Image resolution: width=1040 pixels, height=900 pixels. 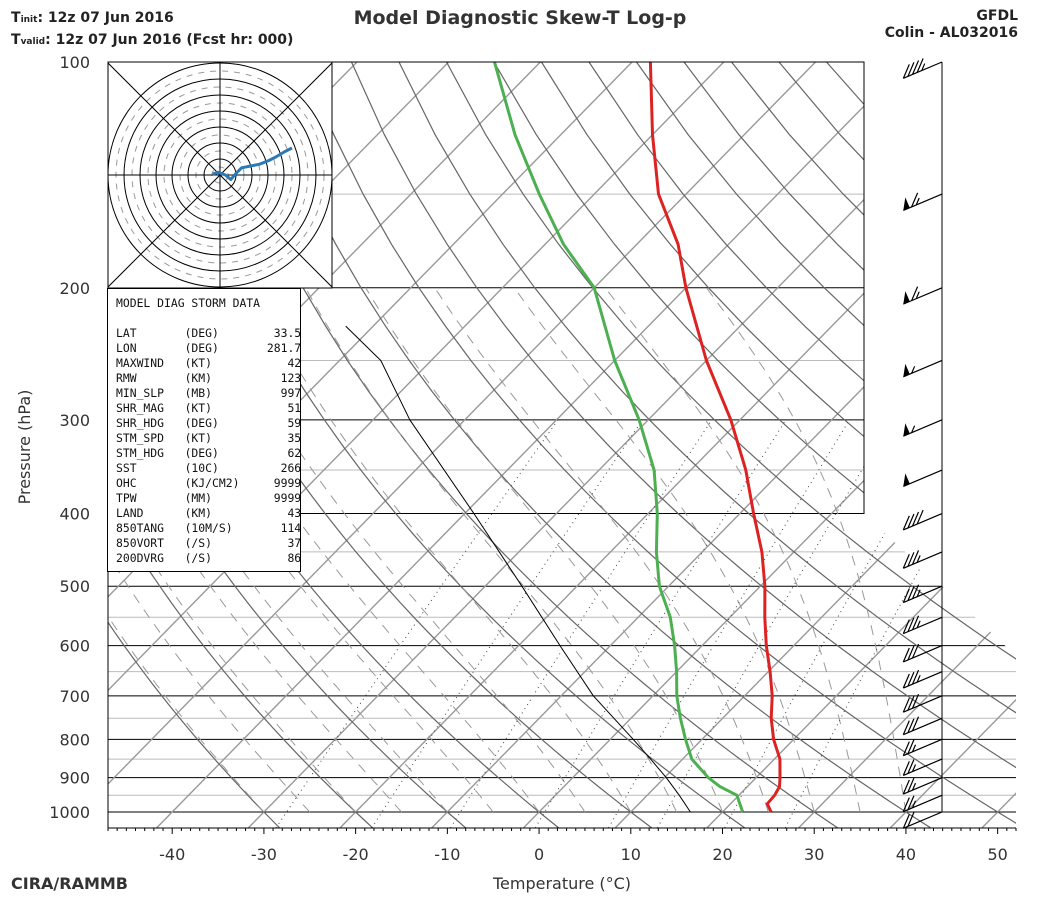 I want to click on x-tick-label: -40, so click(x=172, y=854).